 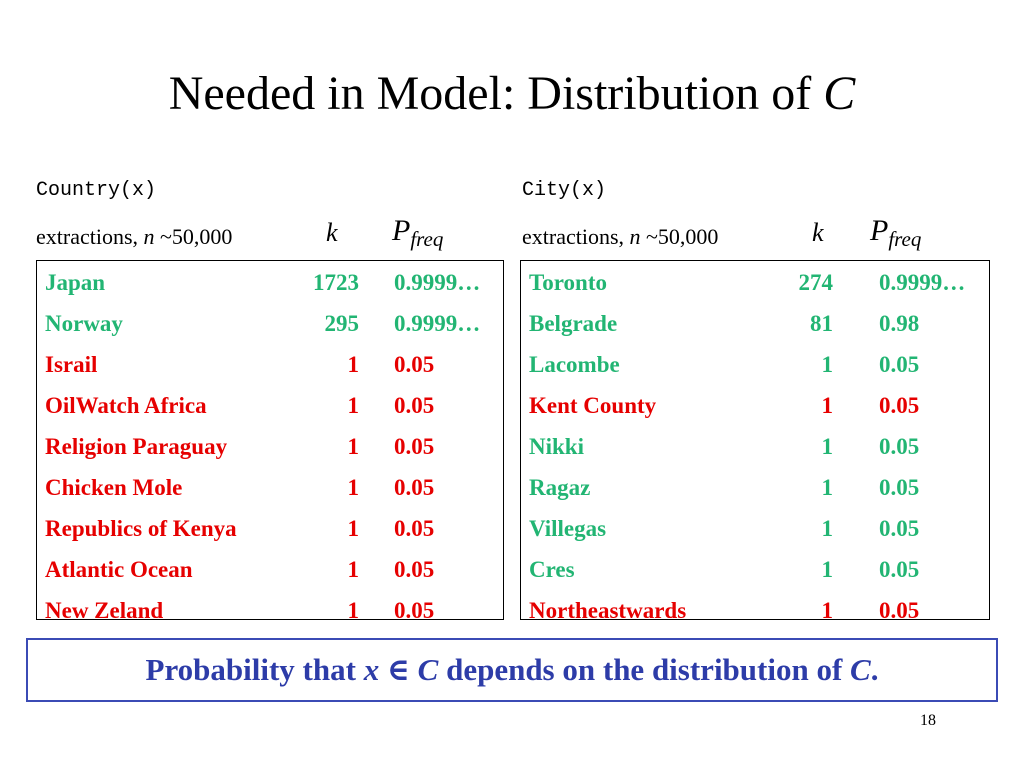 I want to click on city-name-cell: Cres, so click(x=552, y=569).